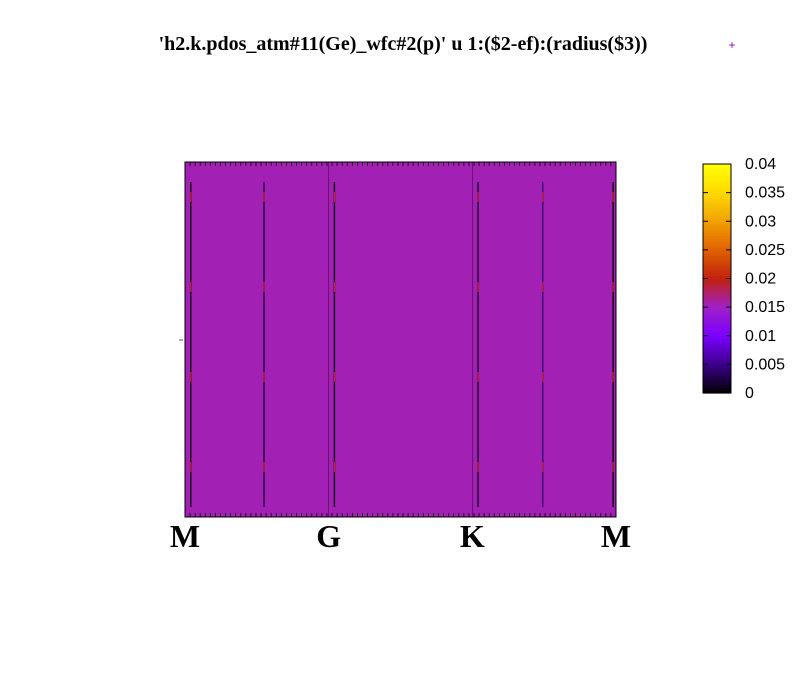 This screenshot has width=800, height=700. What do you see at coordinates (749, 393) in the screenshot?
I see `colorbar-tick-label: 0` at bounding box center [749, 393].